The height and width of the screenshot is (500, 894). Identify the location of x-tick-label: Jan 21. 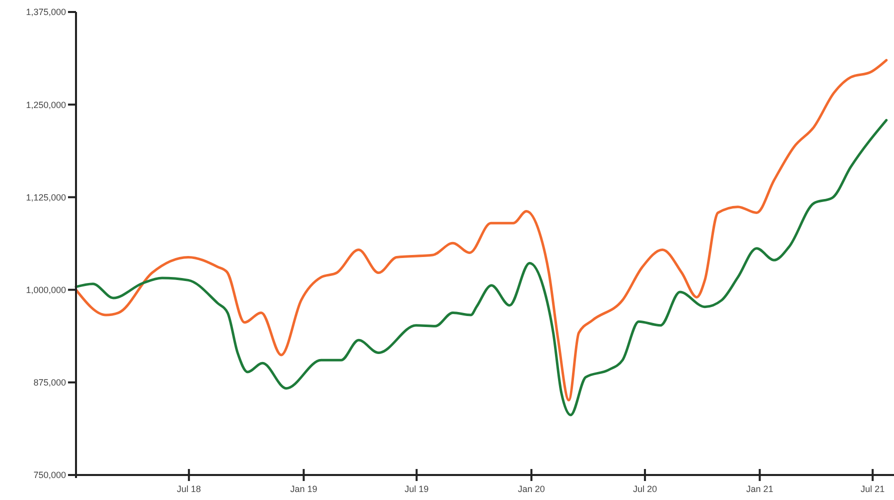
(760, 489).